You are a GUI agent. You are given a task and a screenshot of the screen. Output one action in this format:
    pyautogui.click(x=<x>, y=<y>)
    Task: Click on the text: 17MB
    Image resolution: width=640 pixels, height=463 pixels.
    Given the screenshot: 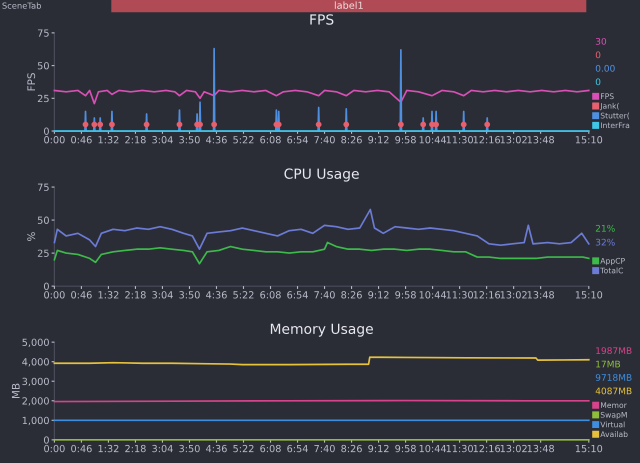 What is the action you would take?
    pyautogui.click(x=608, y=364)
    